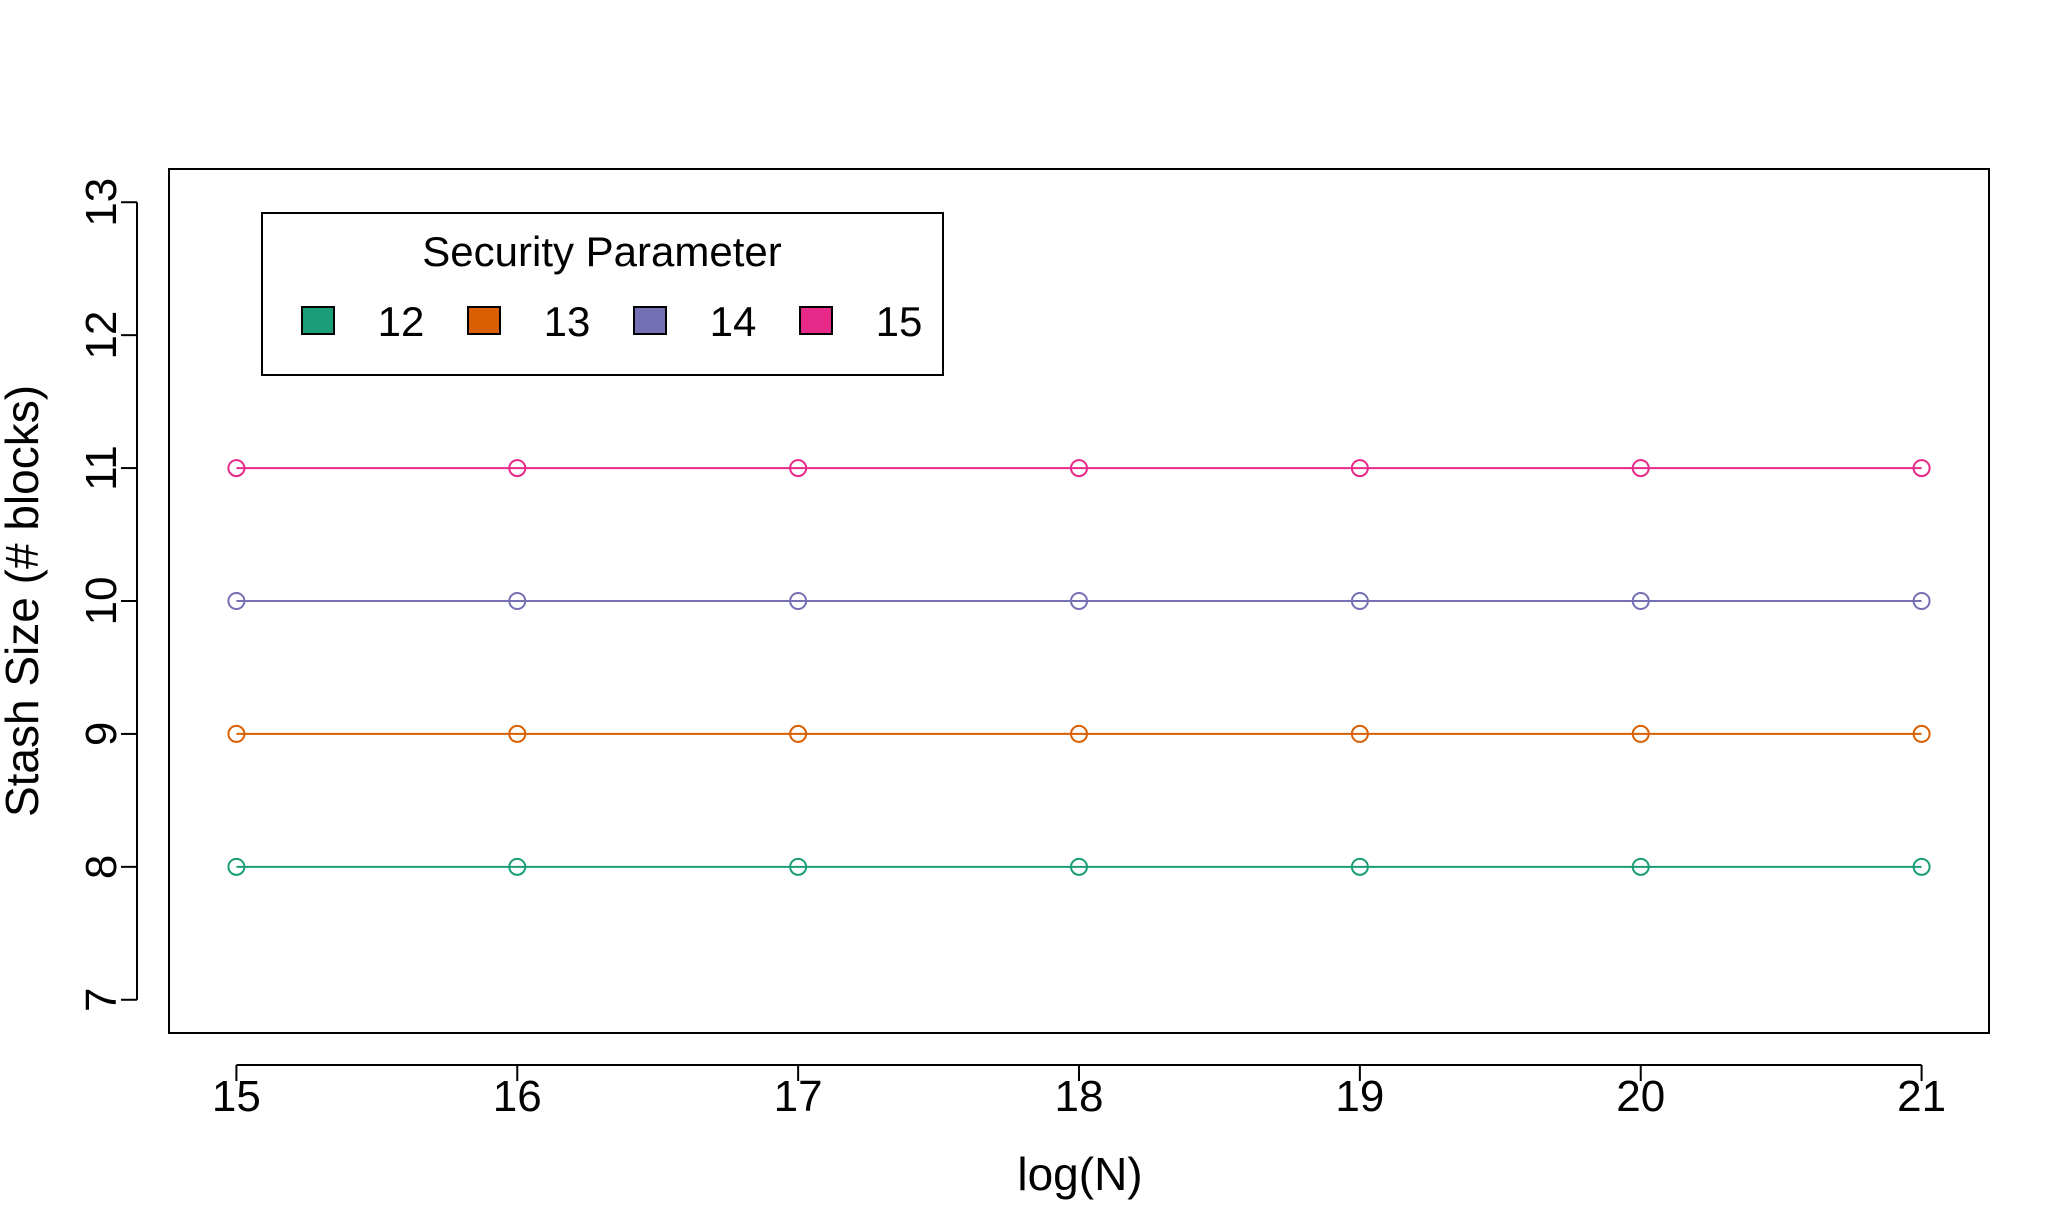  Describe the element at coordinates (1079, 1174) in the screenshot. I see `x-axis-title: log(N)` at that location.